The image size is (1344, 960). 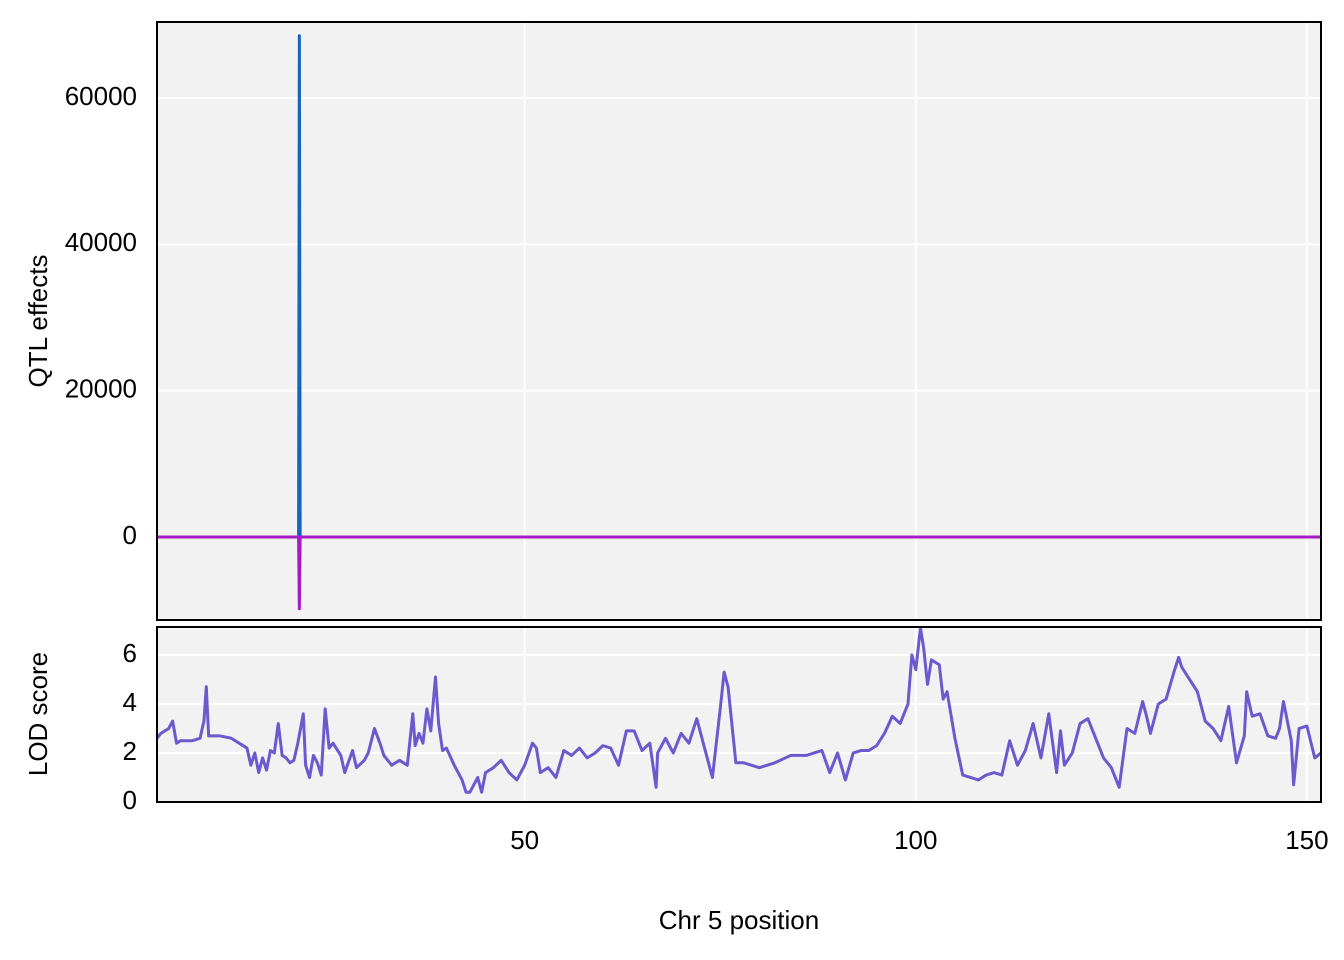 I want to click on y-tick-label: 40000, so click(x=101, y=242).